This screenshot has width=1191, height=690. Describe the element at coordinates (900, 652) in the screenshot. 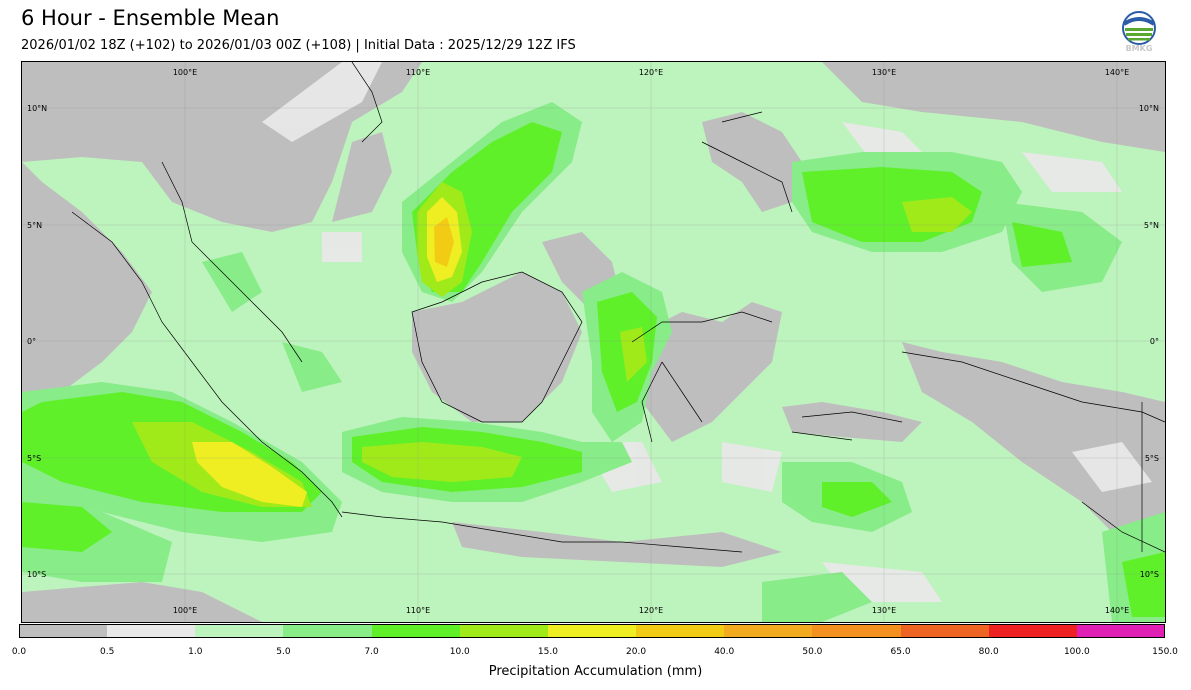

I see `colorbar-tick-label: 65.0` at that location.